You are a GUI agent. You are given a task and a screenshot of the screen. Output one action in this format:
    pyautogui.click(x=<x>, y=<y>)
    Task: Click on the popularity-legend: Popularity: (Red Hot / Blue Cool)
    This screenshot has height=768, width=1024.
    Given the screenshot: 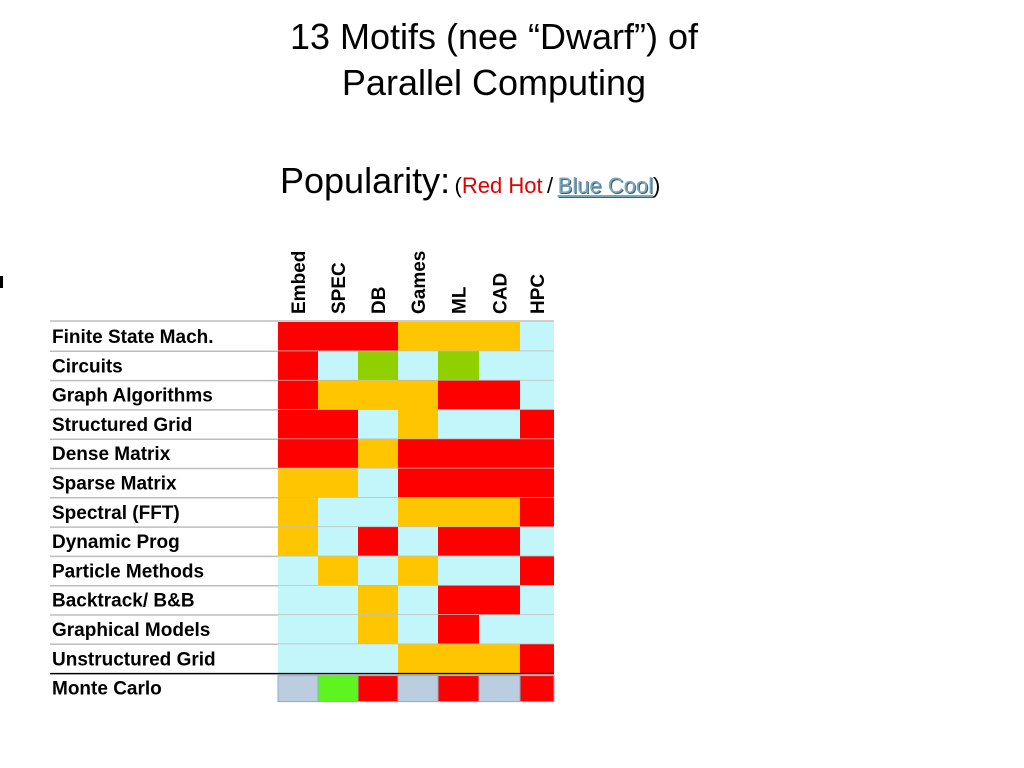 What is the action you would take?
    pyautogui.click(x=470, y=181)
    